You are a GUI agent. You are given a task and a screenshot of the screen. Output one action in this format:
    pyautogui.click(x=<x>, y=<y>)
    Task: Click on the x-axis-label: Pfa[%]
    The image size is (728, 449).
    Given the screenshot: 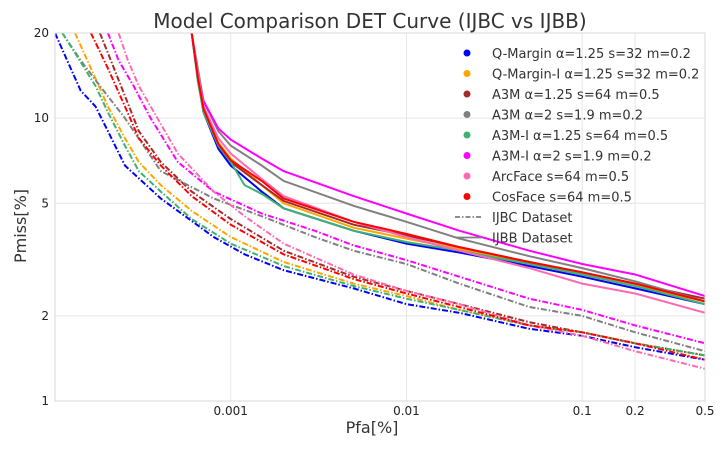 What is the action you would take?
    pyautogui.click(x=372, y=427)
    